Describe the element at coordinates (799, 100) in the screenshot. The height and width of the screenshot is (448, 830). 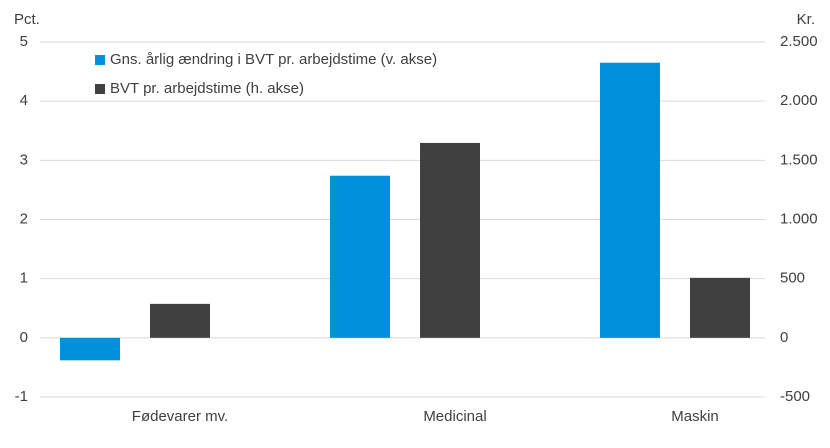
I see `y2-tick-label: 2.000` at that location.